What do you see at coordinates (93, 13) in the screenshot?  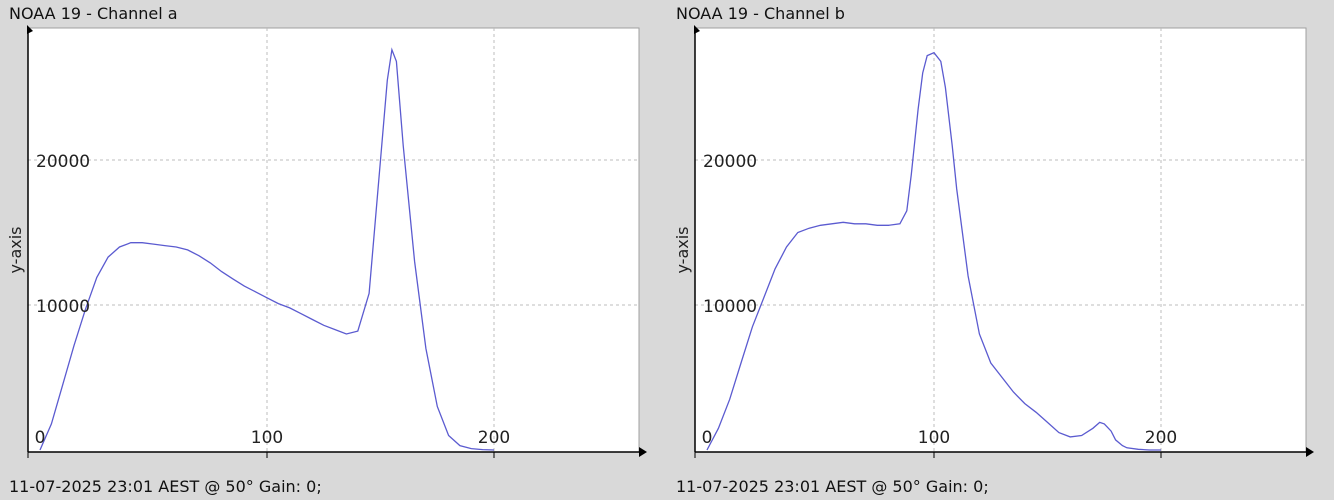 I see `chart-title: NOAA 19 - Channel a` at bounding box center [93, 13].